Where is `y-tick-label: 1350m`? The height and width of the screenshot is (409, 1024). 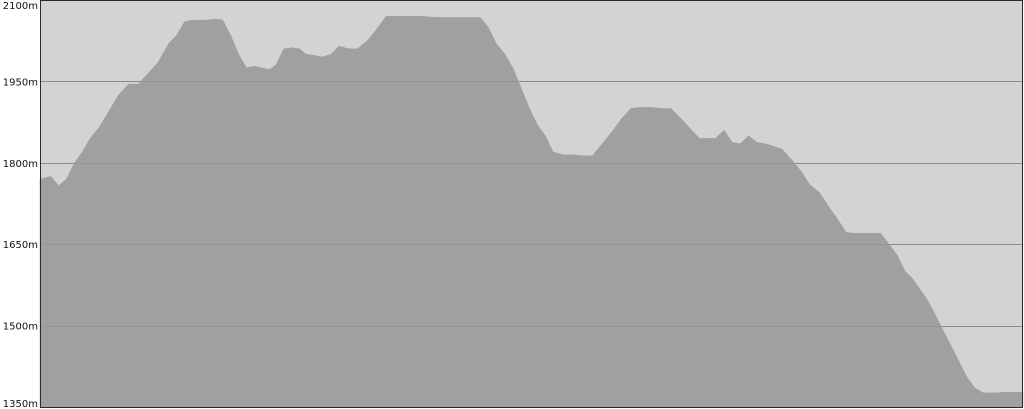 y-tick-label: 1350m is located at coordinates (20, 404).